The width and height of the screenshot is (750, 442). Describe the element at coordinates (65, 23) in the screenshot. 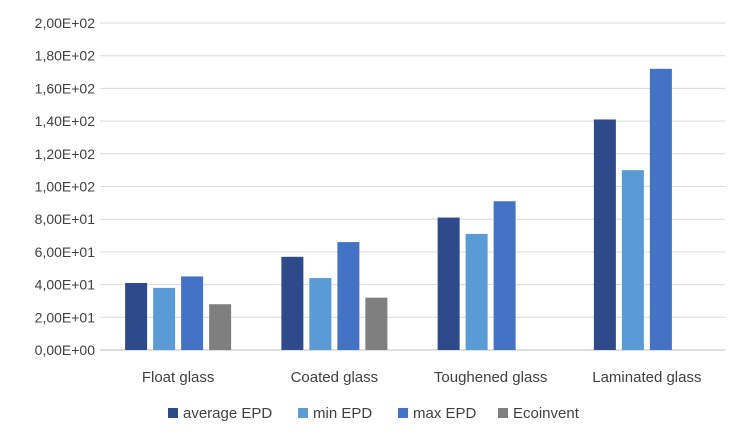

I see `y-tick-label: 2,00E+02` at that location.